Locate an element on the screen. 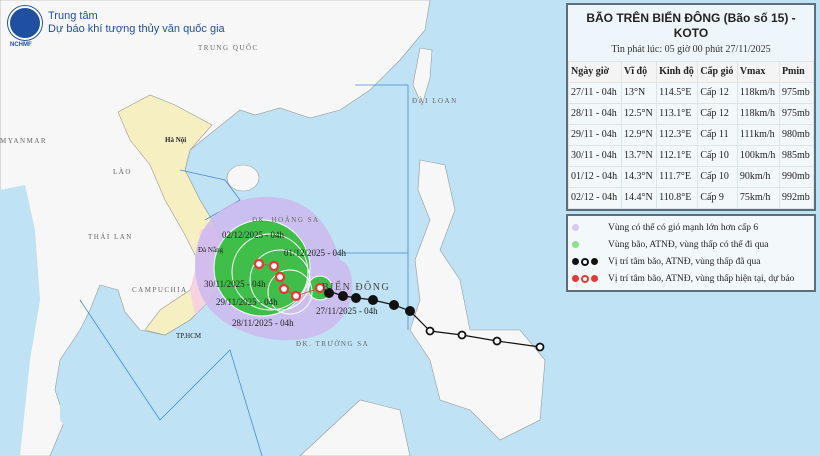  label-china: TRUNG QUỐC is located at coordinates (228, 48).